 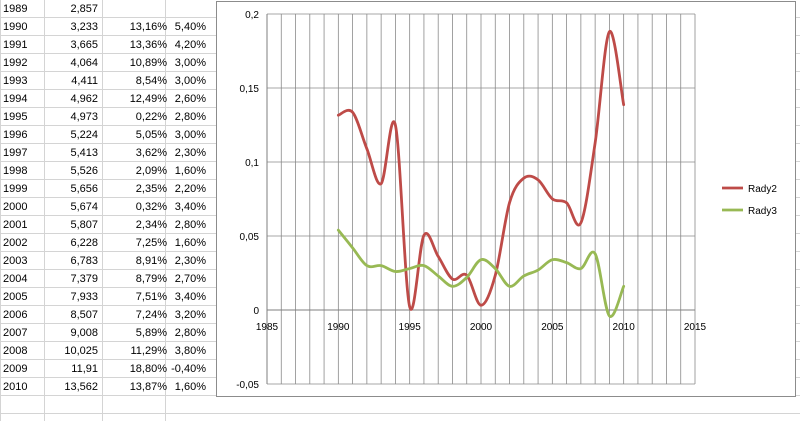 I want to click on year-cell: 1990, so click(x=15, y=27).